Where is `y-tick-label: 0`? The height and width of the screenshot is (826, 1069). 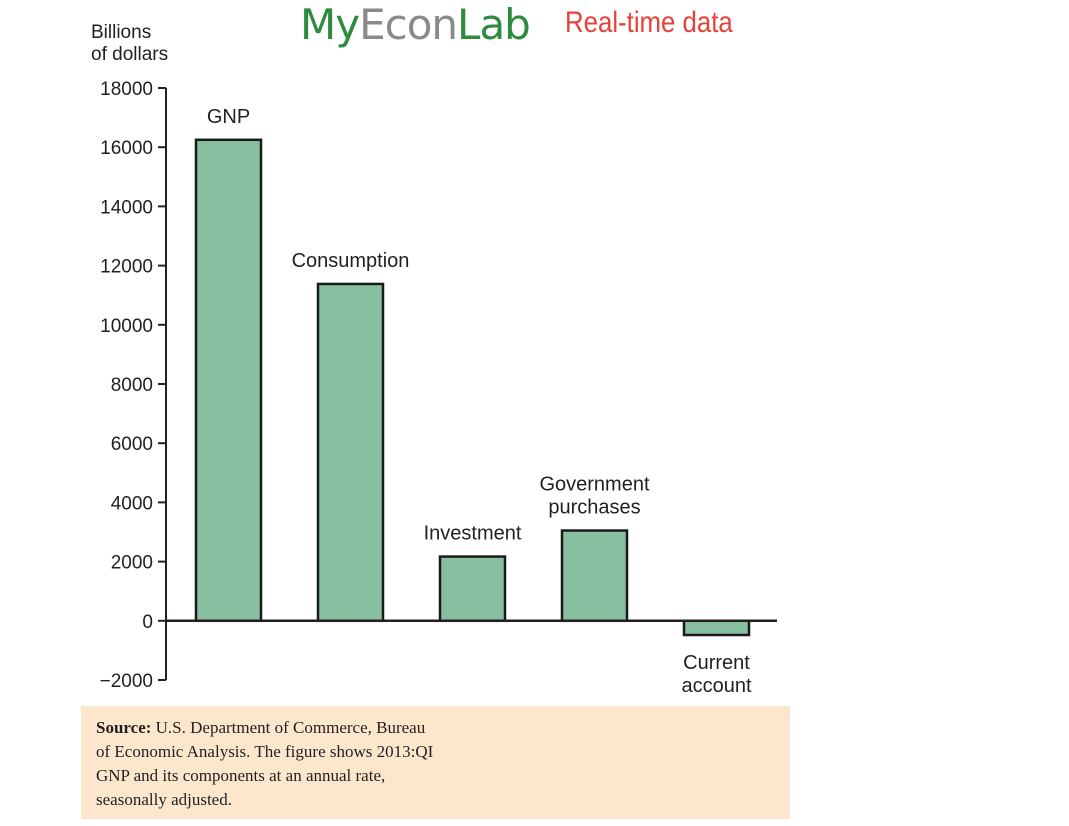 y-tick-label: 0 is located at coordinates (147, 622).